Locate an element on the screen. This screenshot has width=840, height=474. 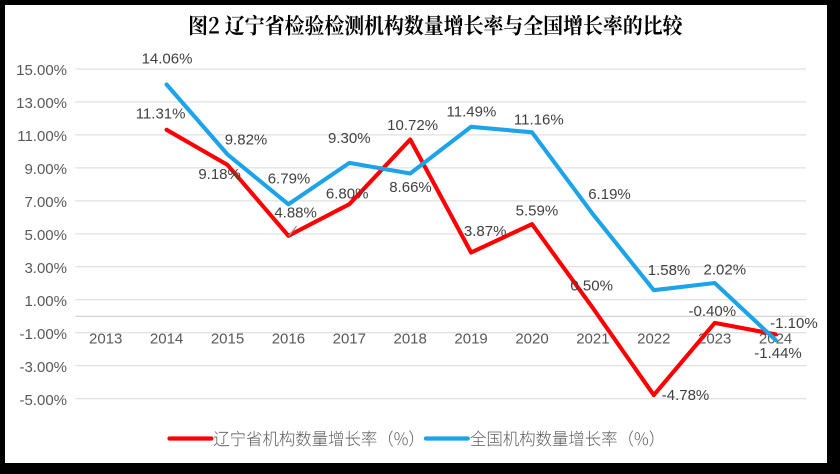
svg-text: 6.19% is located at coordinates (609, 194).